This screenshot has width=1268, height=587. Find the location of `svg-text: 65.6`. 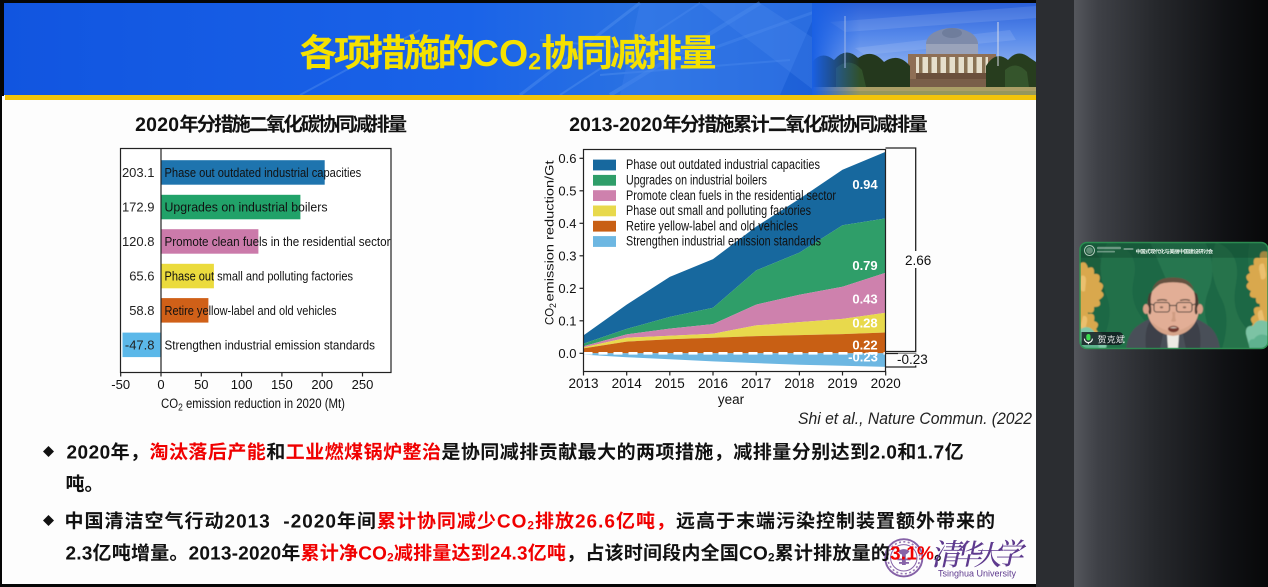

svg-text: 65.6 is located at coordinates (141, 276).